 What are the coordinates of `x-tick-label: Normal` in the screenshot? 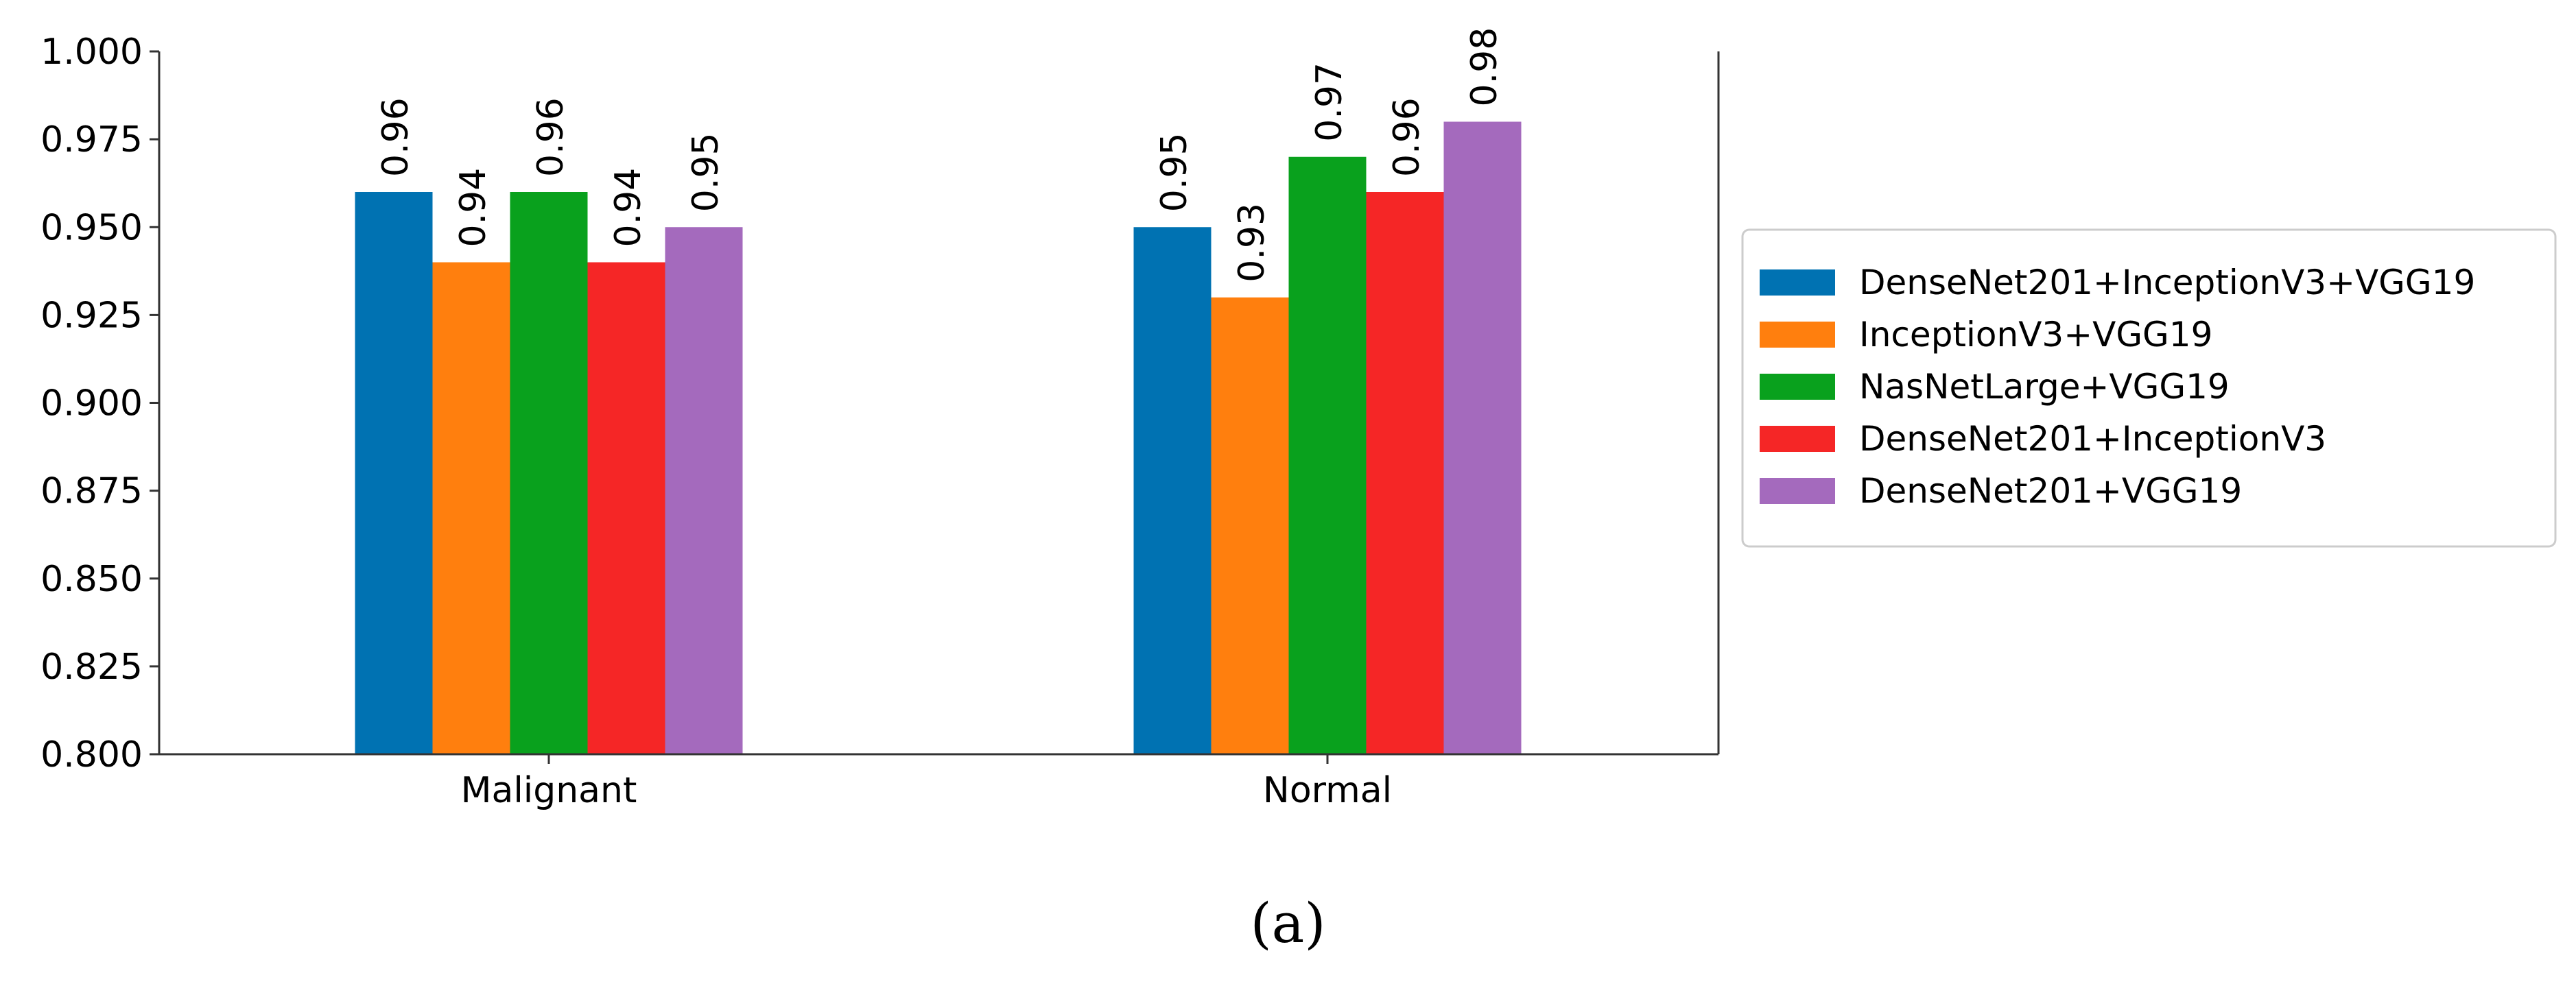 It's located at (1327, 790).